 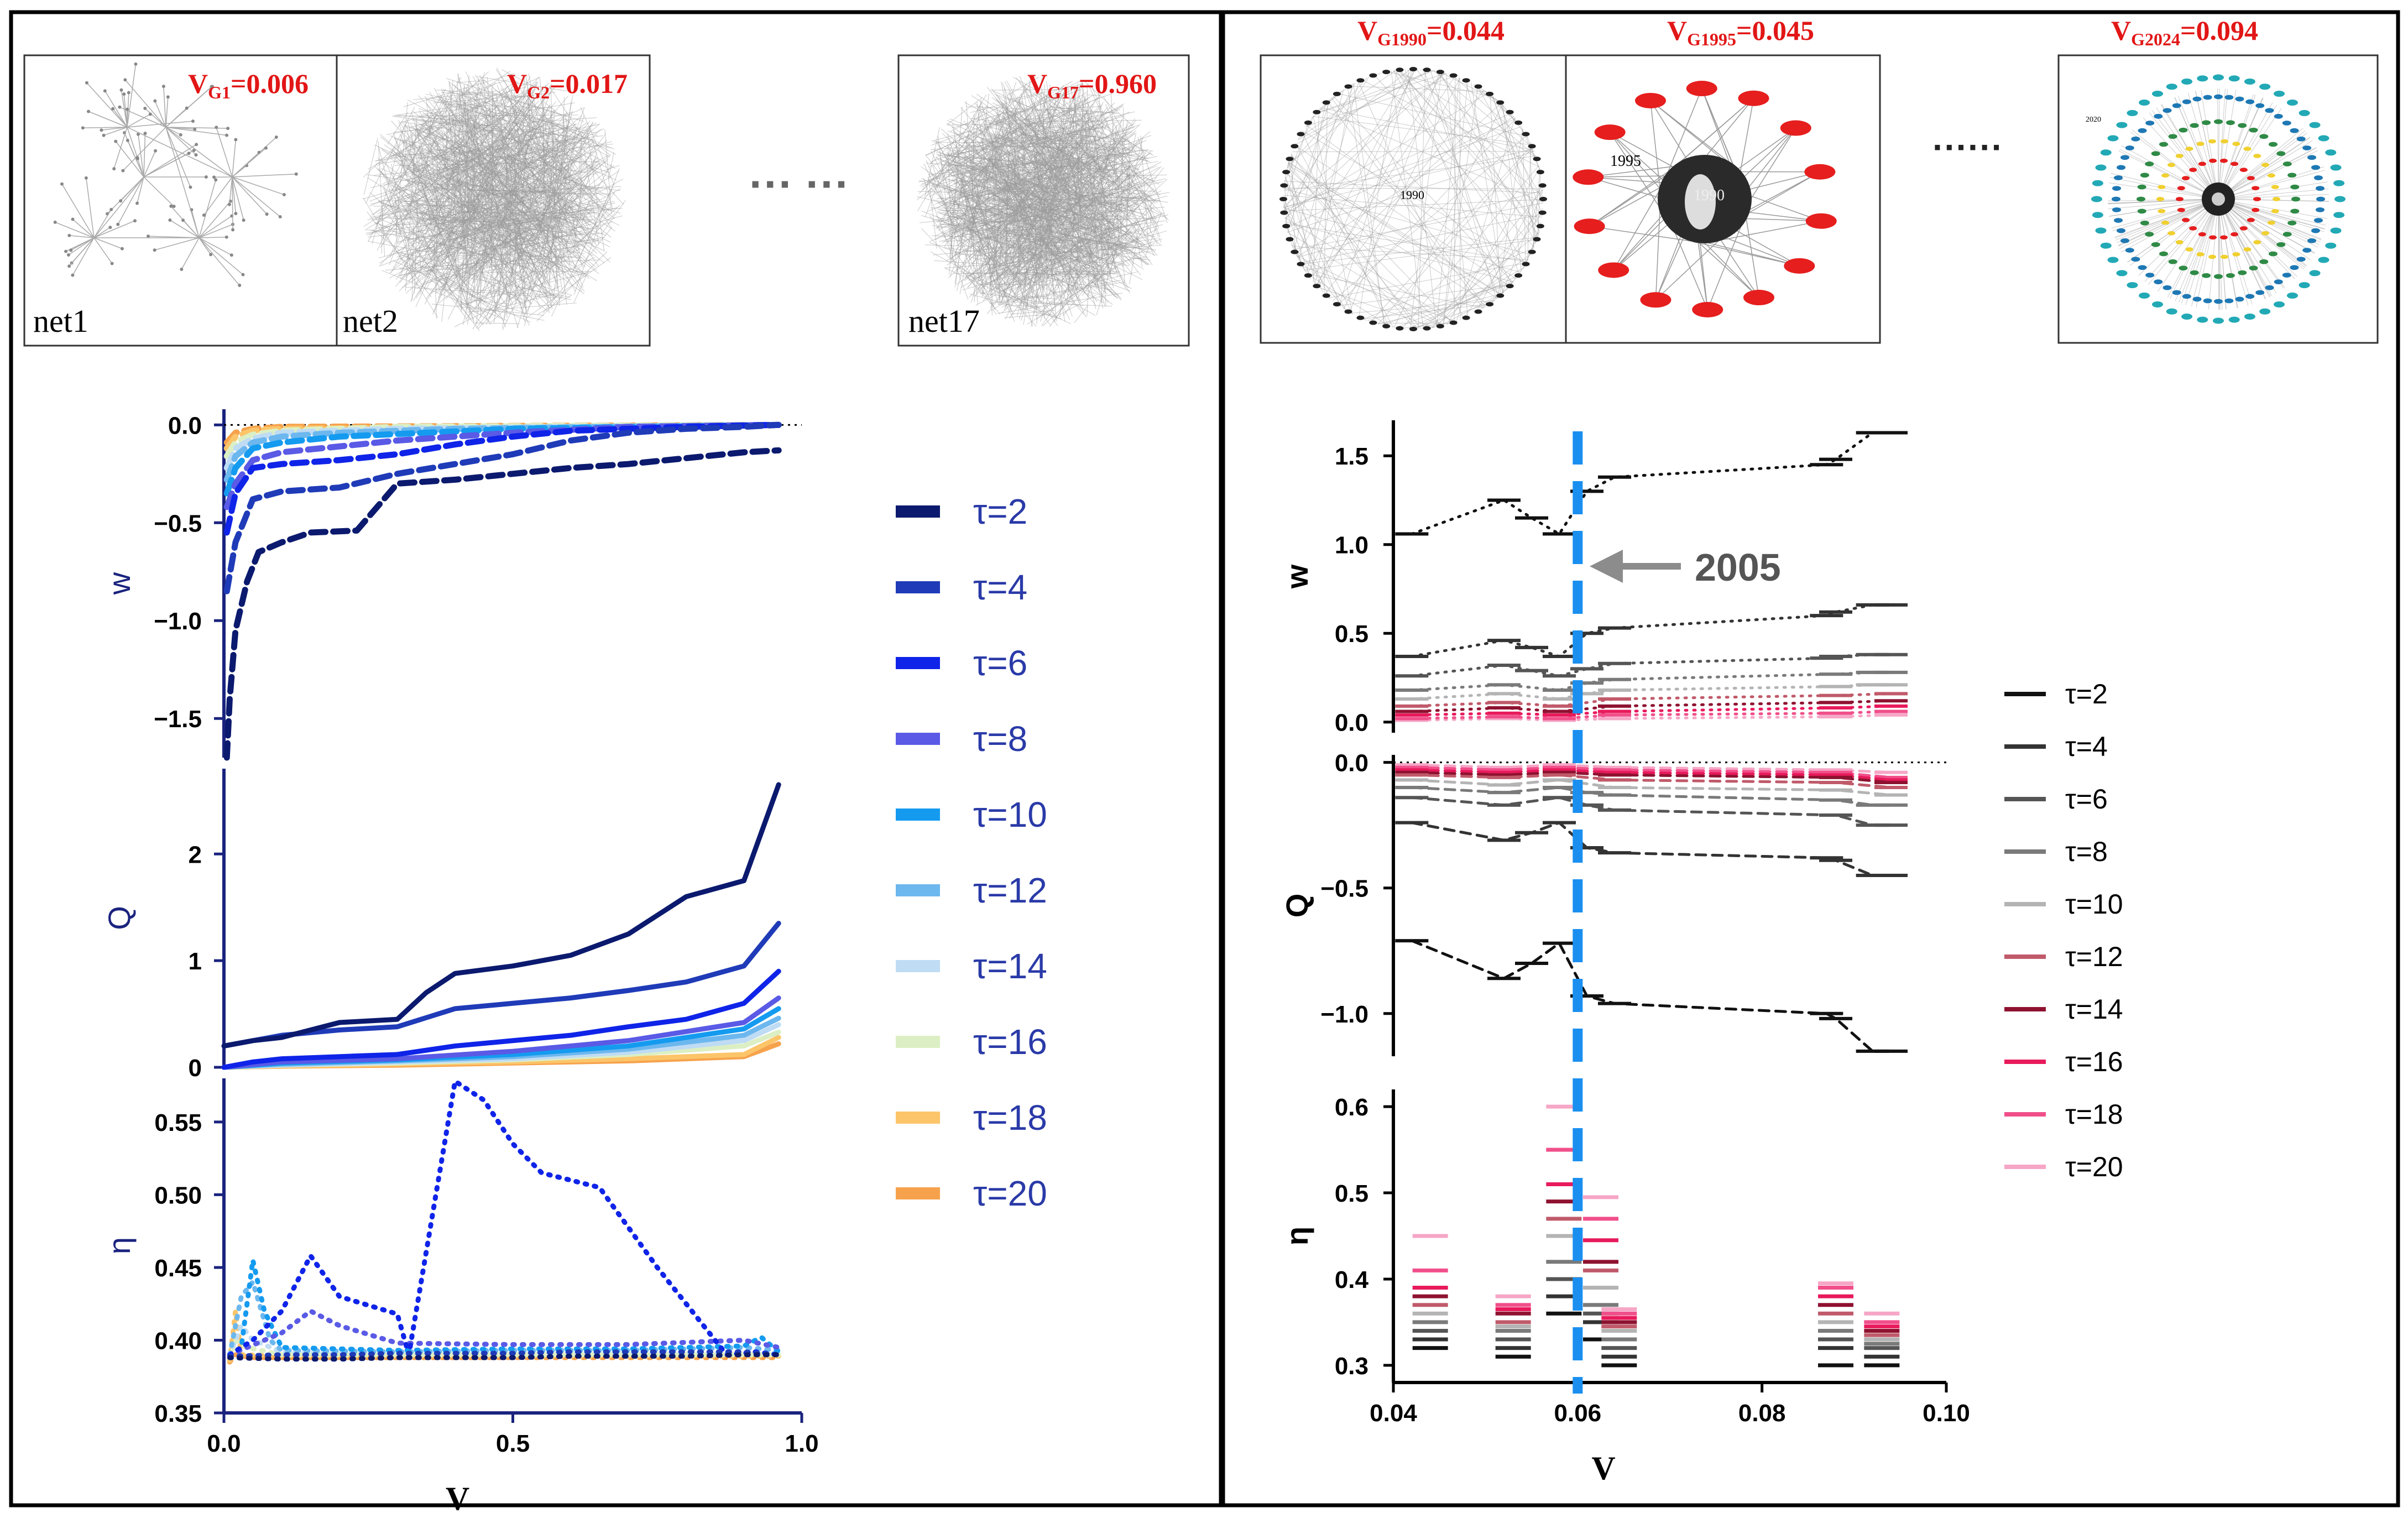 What do you see at coordinates (457, 1498) in the screenshot?
I see `left_eta-x-label: V` at bounding box center [457, 1498].